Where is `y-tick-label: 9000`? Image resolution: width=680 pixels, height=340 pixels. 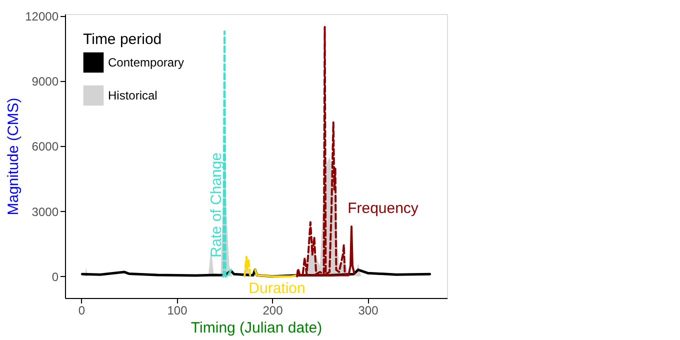 y-tick-label: 9000 is located at coordinates (45, 81).